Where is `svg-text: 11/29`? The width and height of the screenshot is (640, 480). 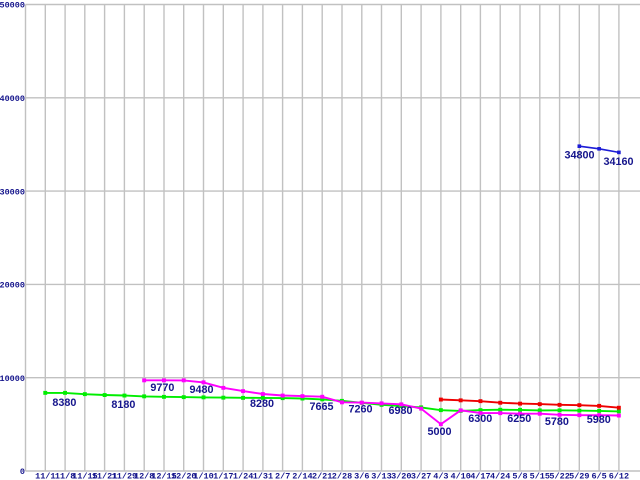
svg-text: 11/29 is located at coordinates (125, 475).